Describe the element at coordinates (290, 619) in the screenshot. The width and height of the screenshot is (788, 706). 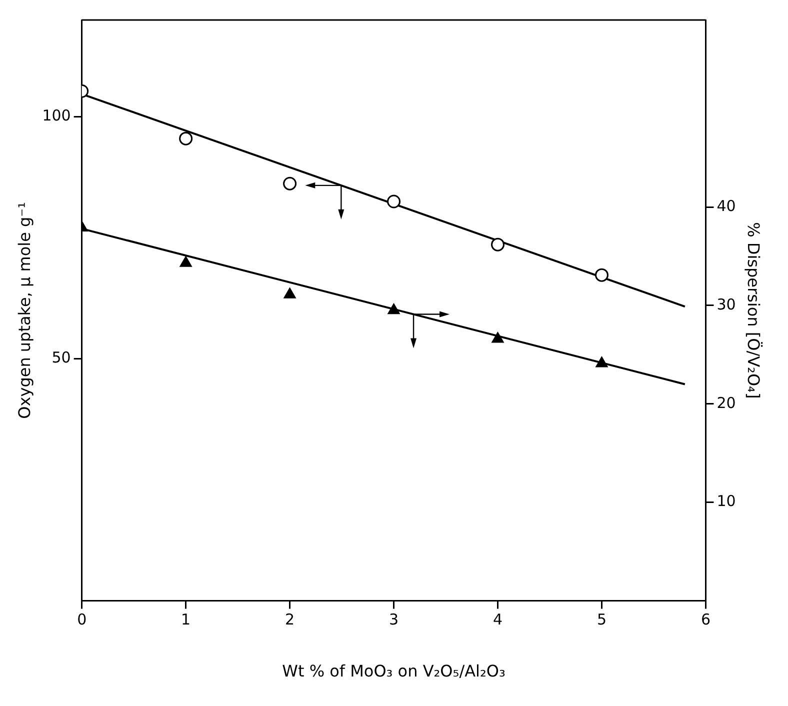
I see `x-tick-label: 2` at that location.